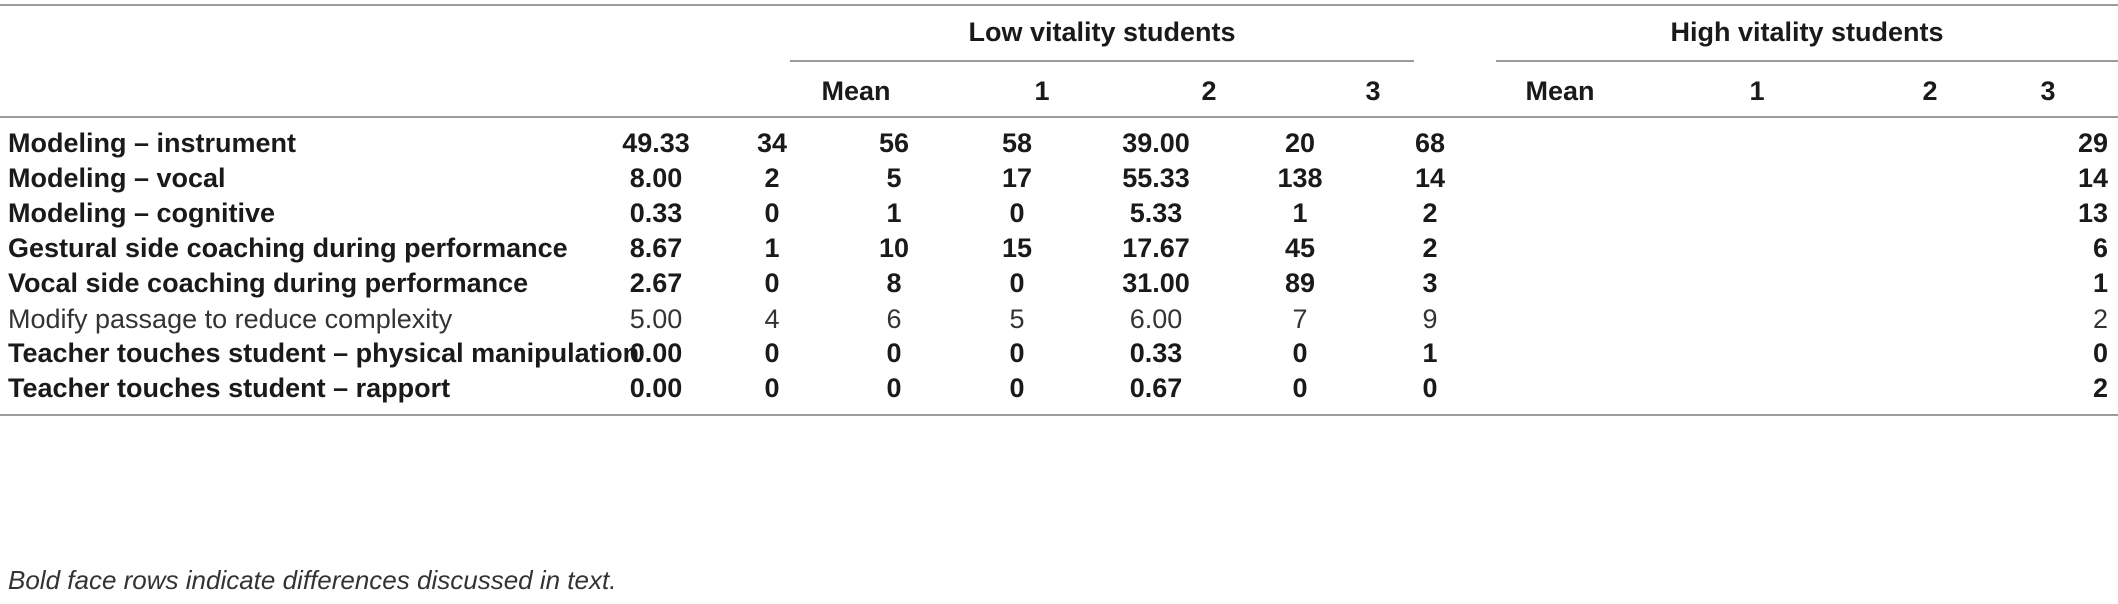 Image resolution: width=2118 pixels, height=604 pixels. What do you see at coordinates (1807, 61) in the screenshot?
I see `high-group-underline` at bounding box center [1807, 61].